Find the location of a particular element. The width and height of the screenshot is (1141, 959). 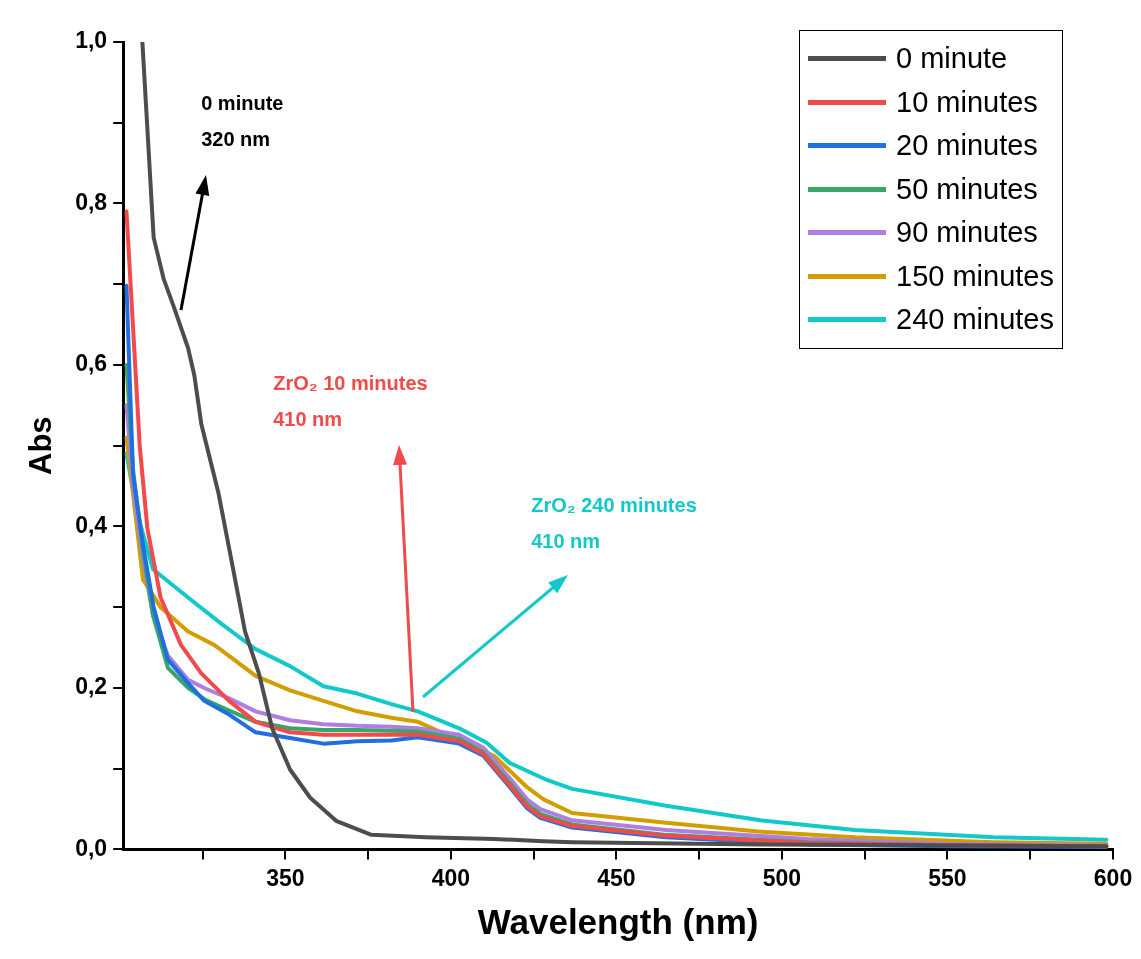

x-tick-label: 500 is located at coordinates (782, 877).